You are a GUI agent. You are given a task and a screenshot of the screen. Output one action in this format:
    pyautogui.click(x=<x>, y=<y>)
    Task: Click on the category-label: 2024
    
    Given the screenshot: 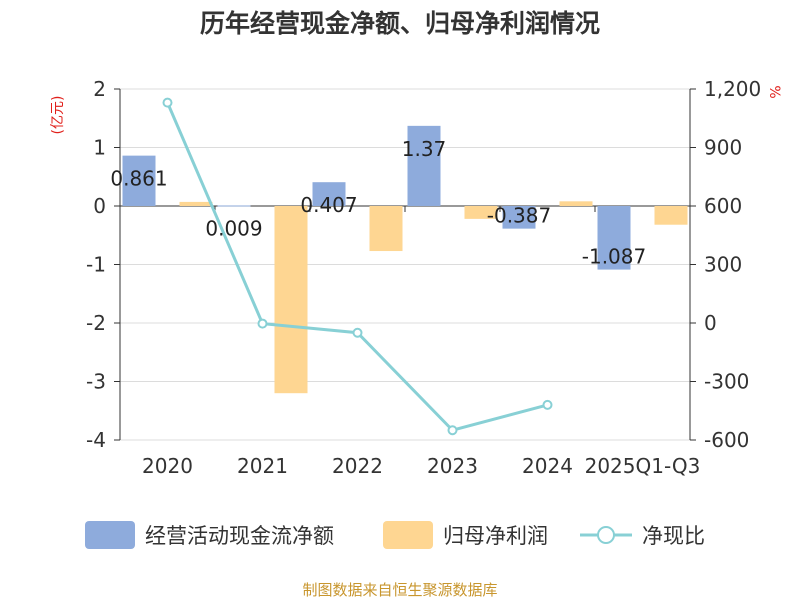 What is the action you would take?
    pyautogui.click(x=547, y=466)
    